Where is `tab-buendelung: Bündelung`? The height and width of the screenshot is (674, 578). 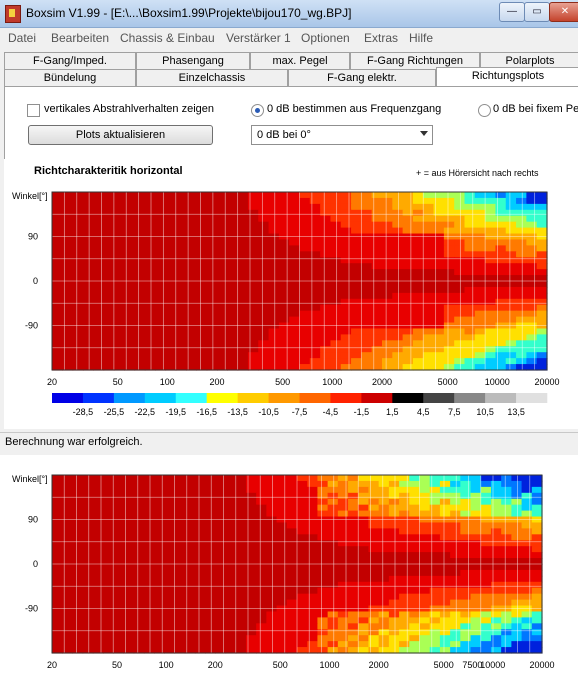
tab-buendelung: Bündelung is located at coordinates (70, 77).